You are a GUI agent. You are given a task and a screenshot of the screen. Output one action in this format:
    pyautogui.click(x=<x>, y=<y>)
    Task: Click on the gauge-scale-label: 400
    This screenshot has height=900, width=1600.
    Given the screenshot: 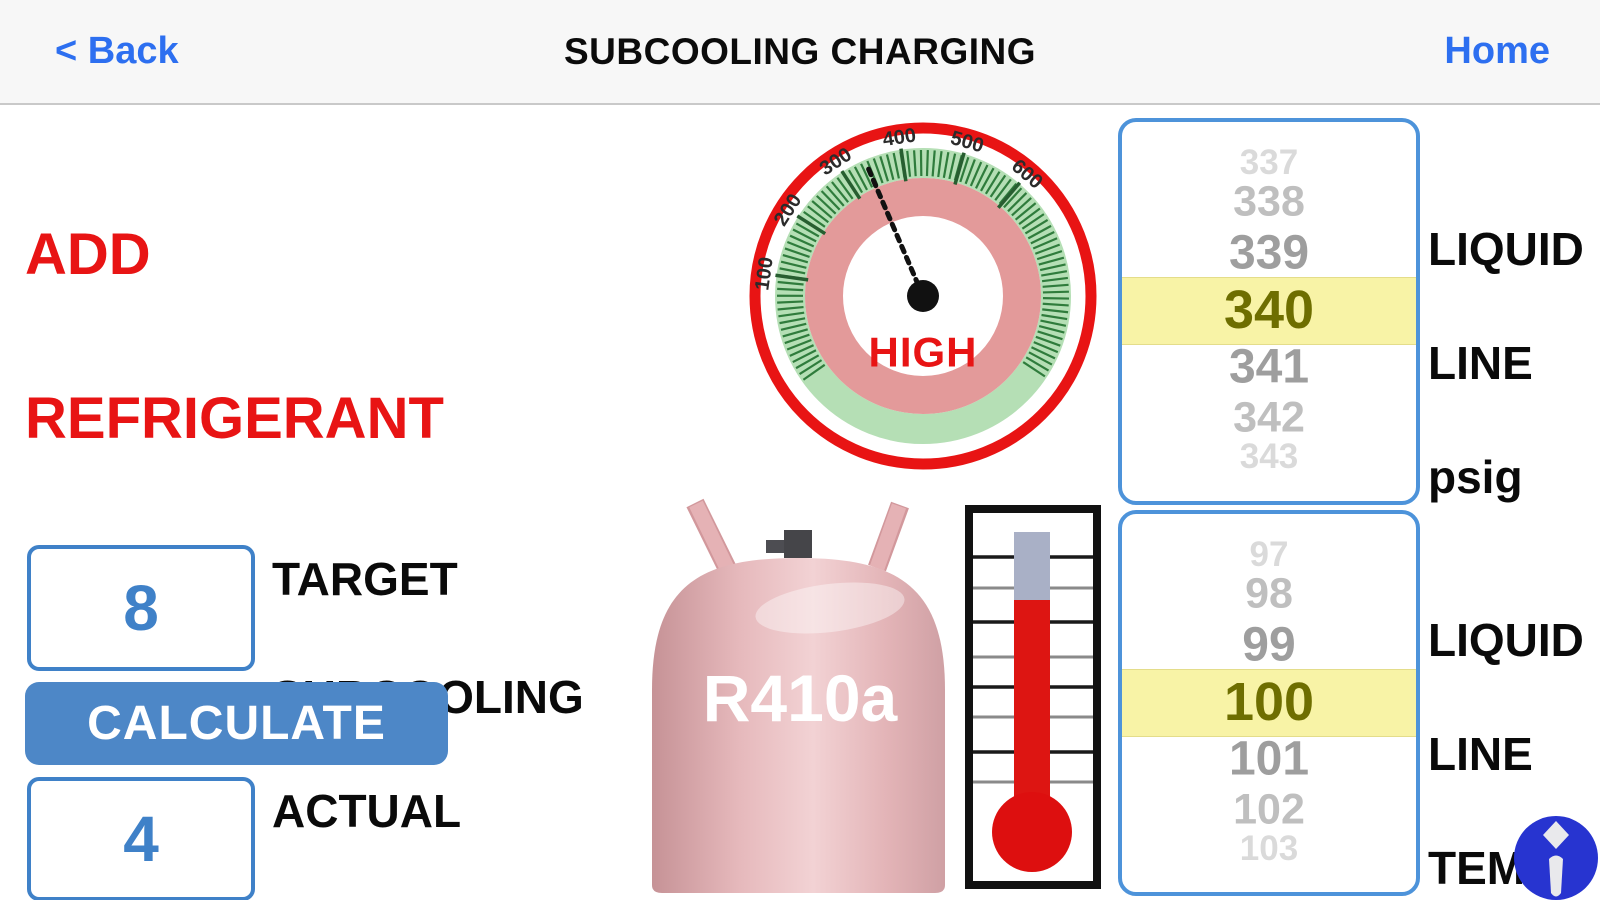 What is the action you would take?
    pyautogui.click(x=899, y=137)
    